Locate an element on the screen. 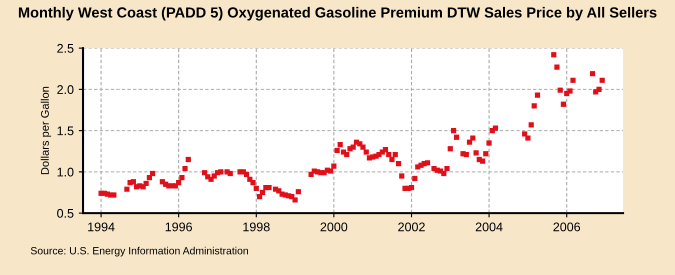  chart-title: Monthly West Coast (PADD 5) Oxygenated Gasoline Premium DTW Sales Price by All Sellers is located at coordinates (337, 13).